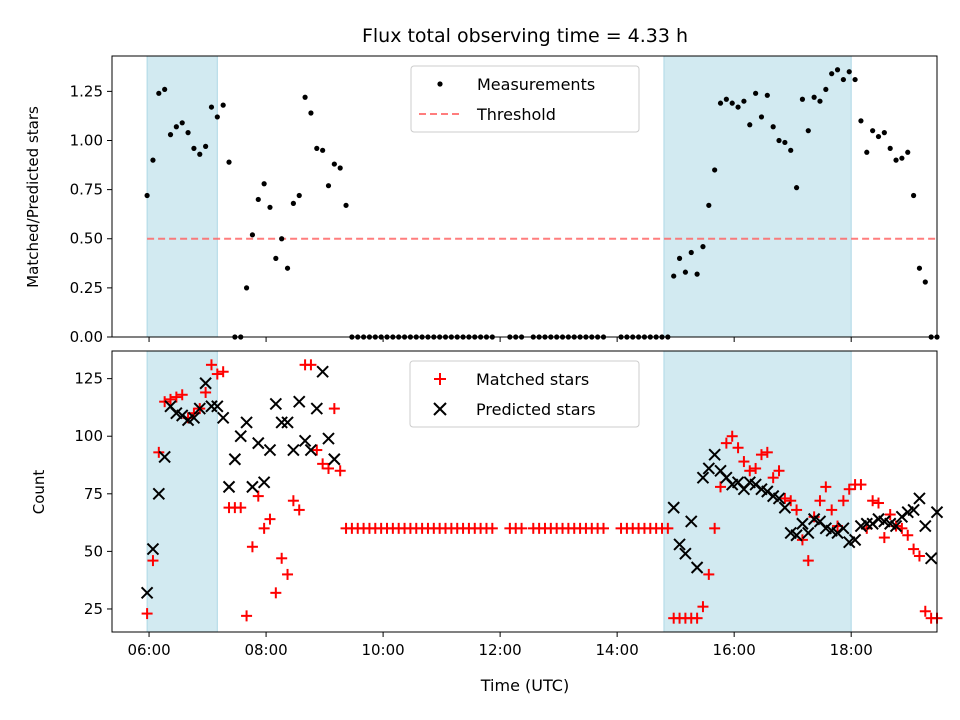 Image resolution: width=960 pixels, height=720 pixels. Describe the element at coordinates (516, 114) in the screenshot. I see `legend-threshold-label: Threshold` at that location.